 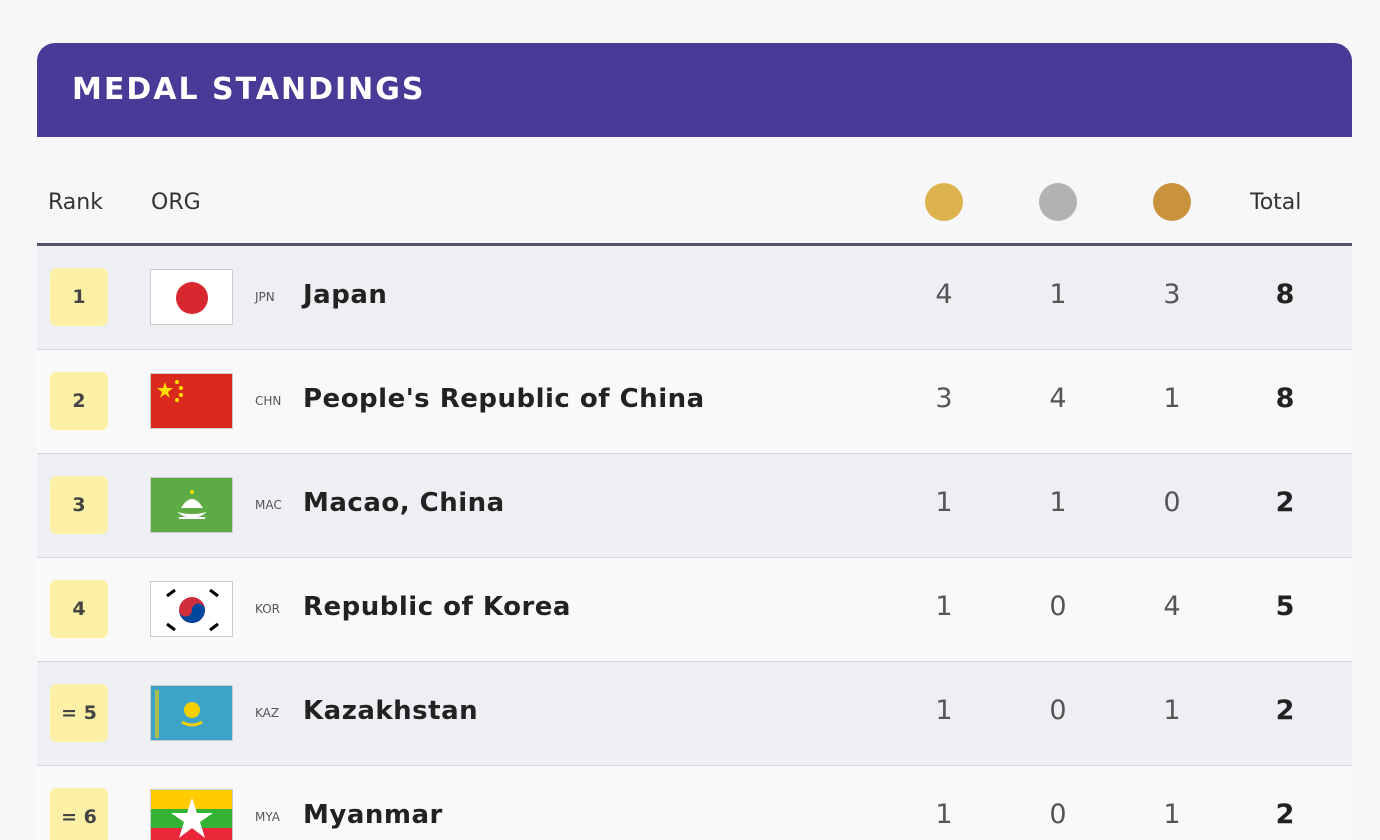 What do you see at coordinates (944, 294) in the screenshot?
I see `gold-count: 4` at bounding box center [944, 294].